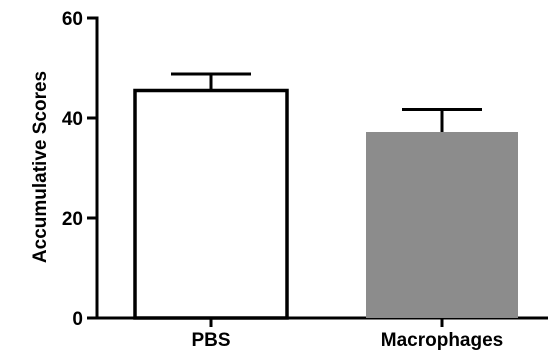 Image resolution: width=550 pixels, height=355 pixels. What do you see at coordinates (72, 119) in the screenshot?
I see `y-tick-label: 40` at bounding box center [72, 119].